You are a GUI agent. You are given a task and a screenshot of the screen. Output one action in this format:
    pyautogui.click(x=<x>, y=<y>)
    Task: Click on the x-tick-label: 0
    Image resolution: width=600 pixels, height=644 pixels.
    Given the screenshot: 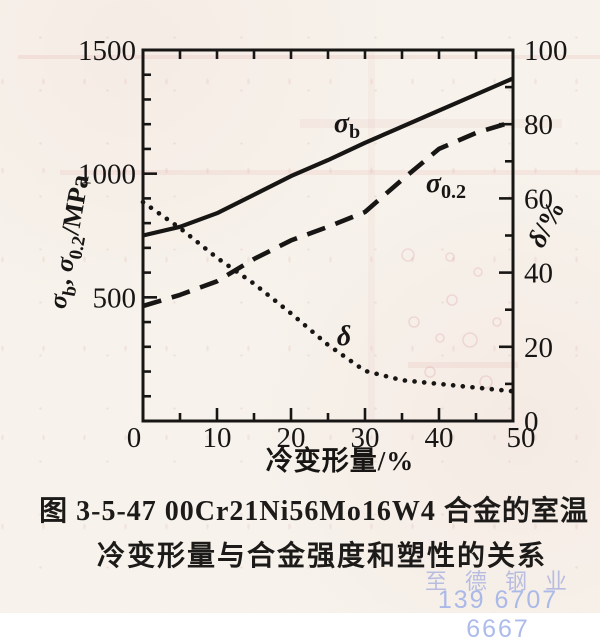 What is the action you would take?
    pyautogui.click(x=134, y=438)
    